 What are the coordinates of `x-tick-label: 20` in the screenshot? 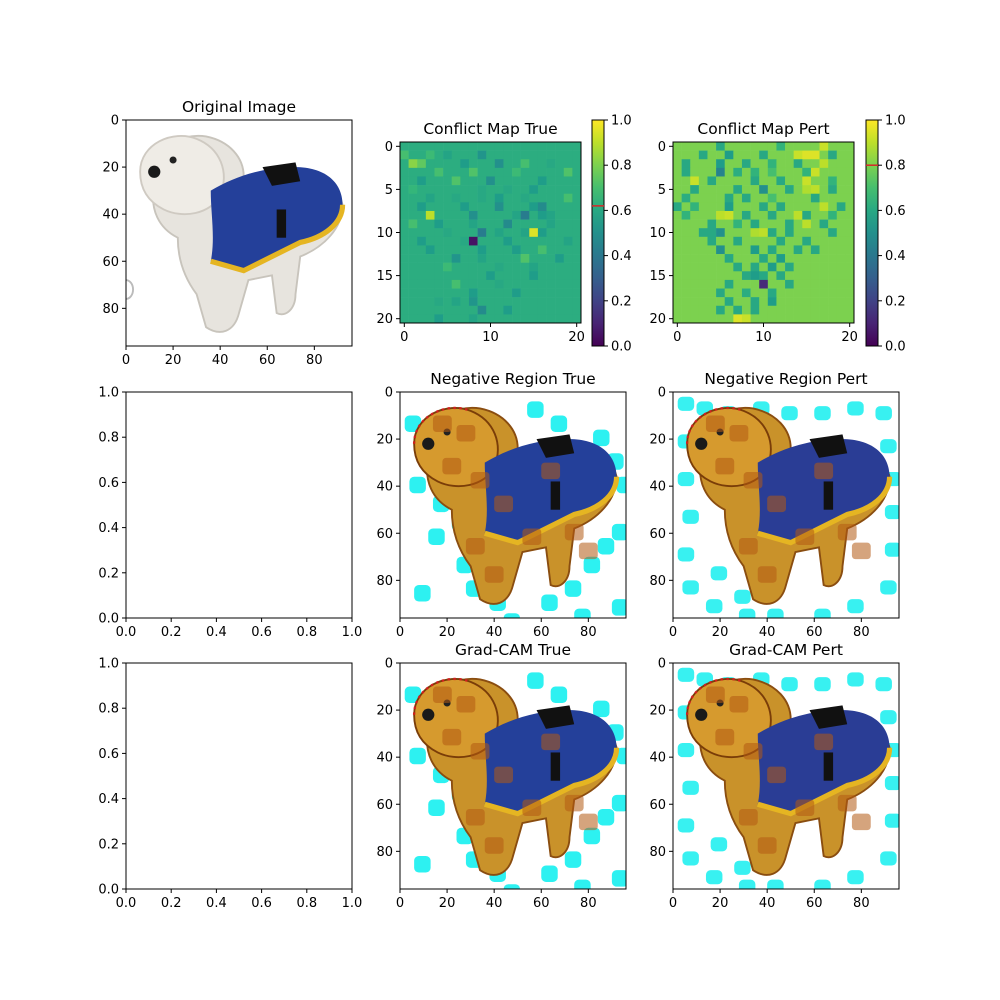 It's located at (173, 360).